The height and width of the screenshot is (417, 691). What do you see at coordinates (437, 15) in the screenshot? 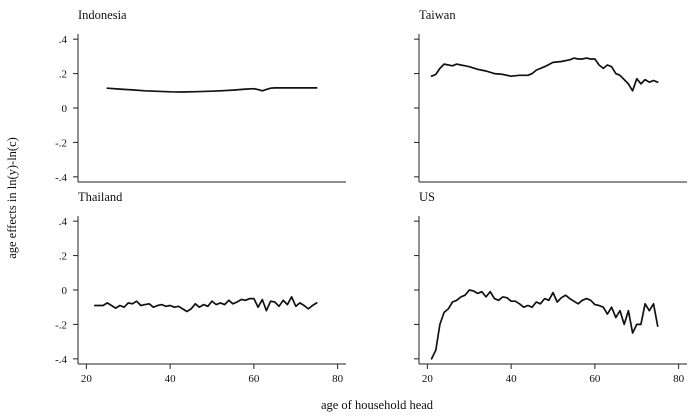
I see `panel-title-taiwan: Taiwan` at bounding box center [437, 15].